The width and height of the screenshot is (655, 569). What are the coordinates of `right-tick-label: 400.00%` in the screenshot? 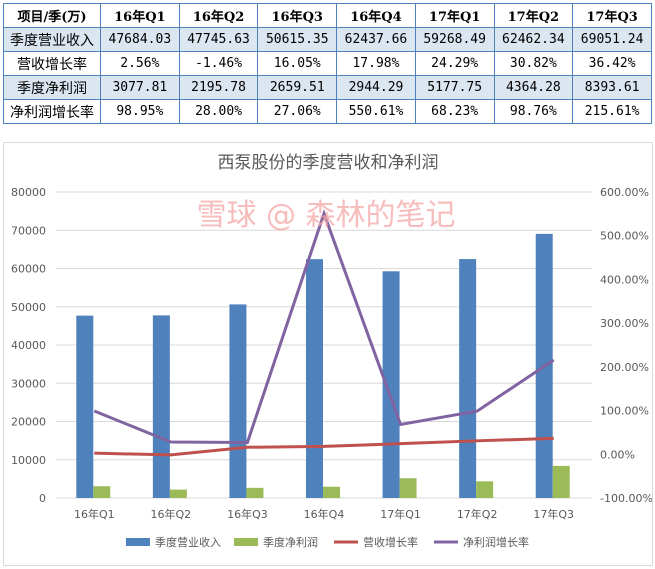 It's located at (624, 279).